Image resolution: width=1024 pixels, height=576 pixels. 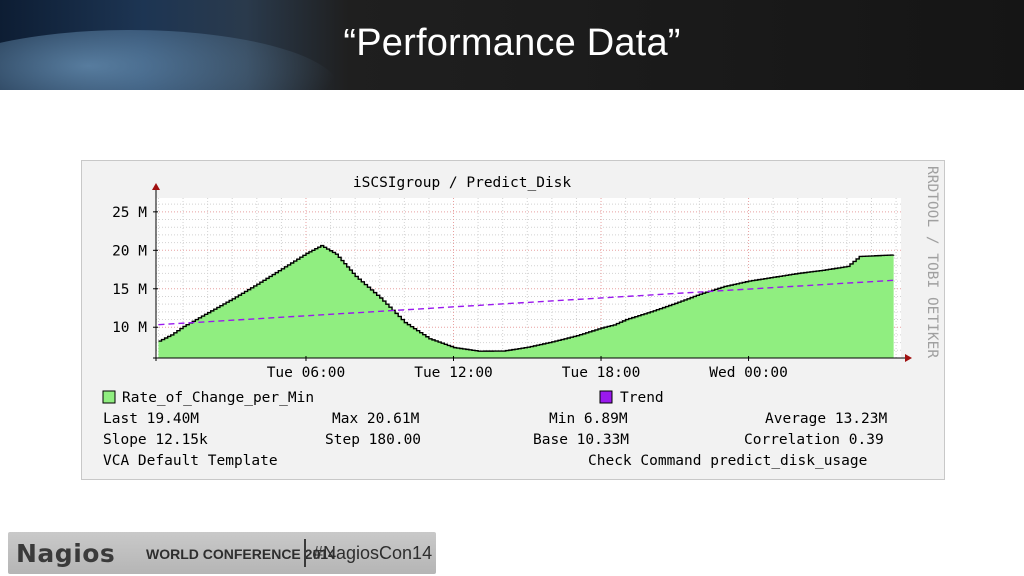 What do you see at coordinates (588, 419) in the screenshot?
I see `stat-min: Min 6.89M` at bounding box center [588, 419].